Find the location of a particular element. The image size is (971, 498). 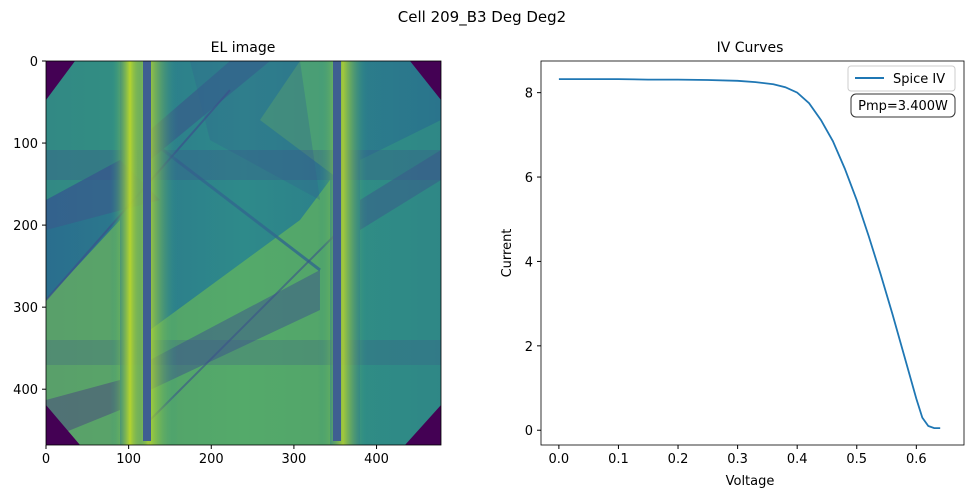

pmp-box is located at coordinates (903, 105).